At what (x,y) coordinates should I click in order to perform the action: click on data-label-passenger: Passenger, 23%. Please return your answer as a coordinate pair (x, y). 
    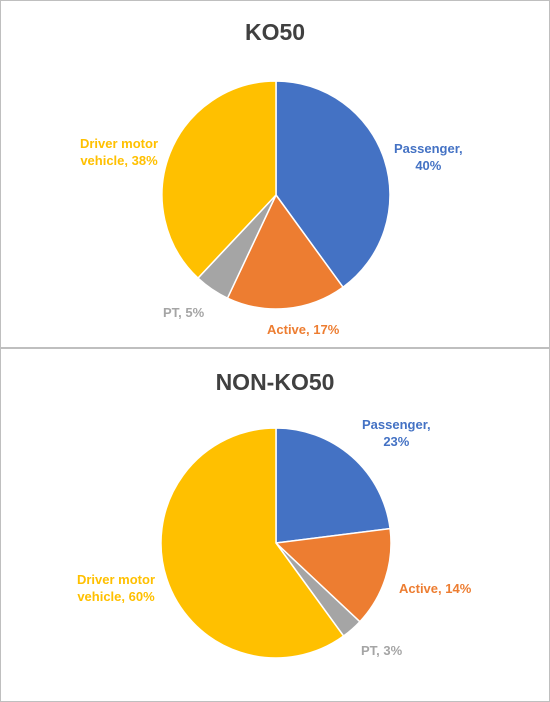
    Looking at the image, I should click on (396, 433).